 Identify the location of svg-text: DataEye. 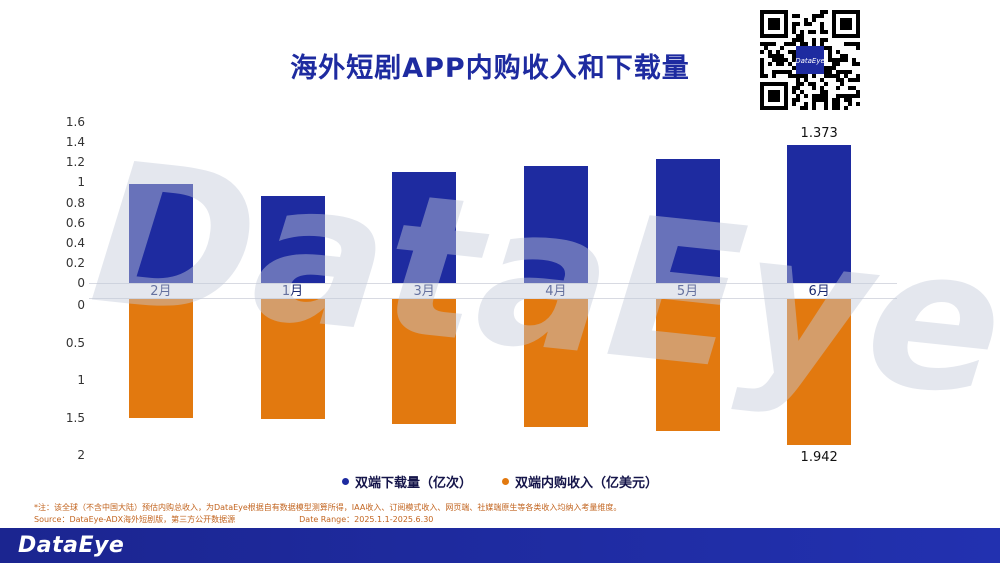
(810, 61).